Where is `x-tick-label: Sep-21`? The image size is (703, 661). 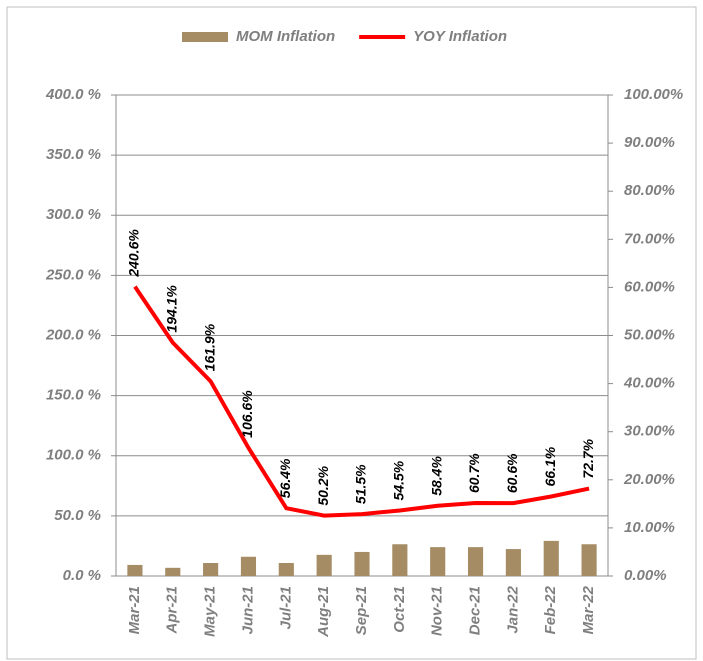 x-tick-label: Sep-21 is located at coordinates (361, 610).